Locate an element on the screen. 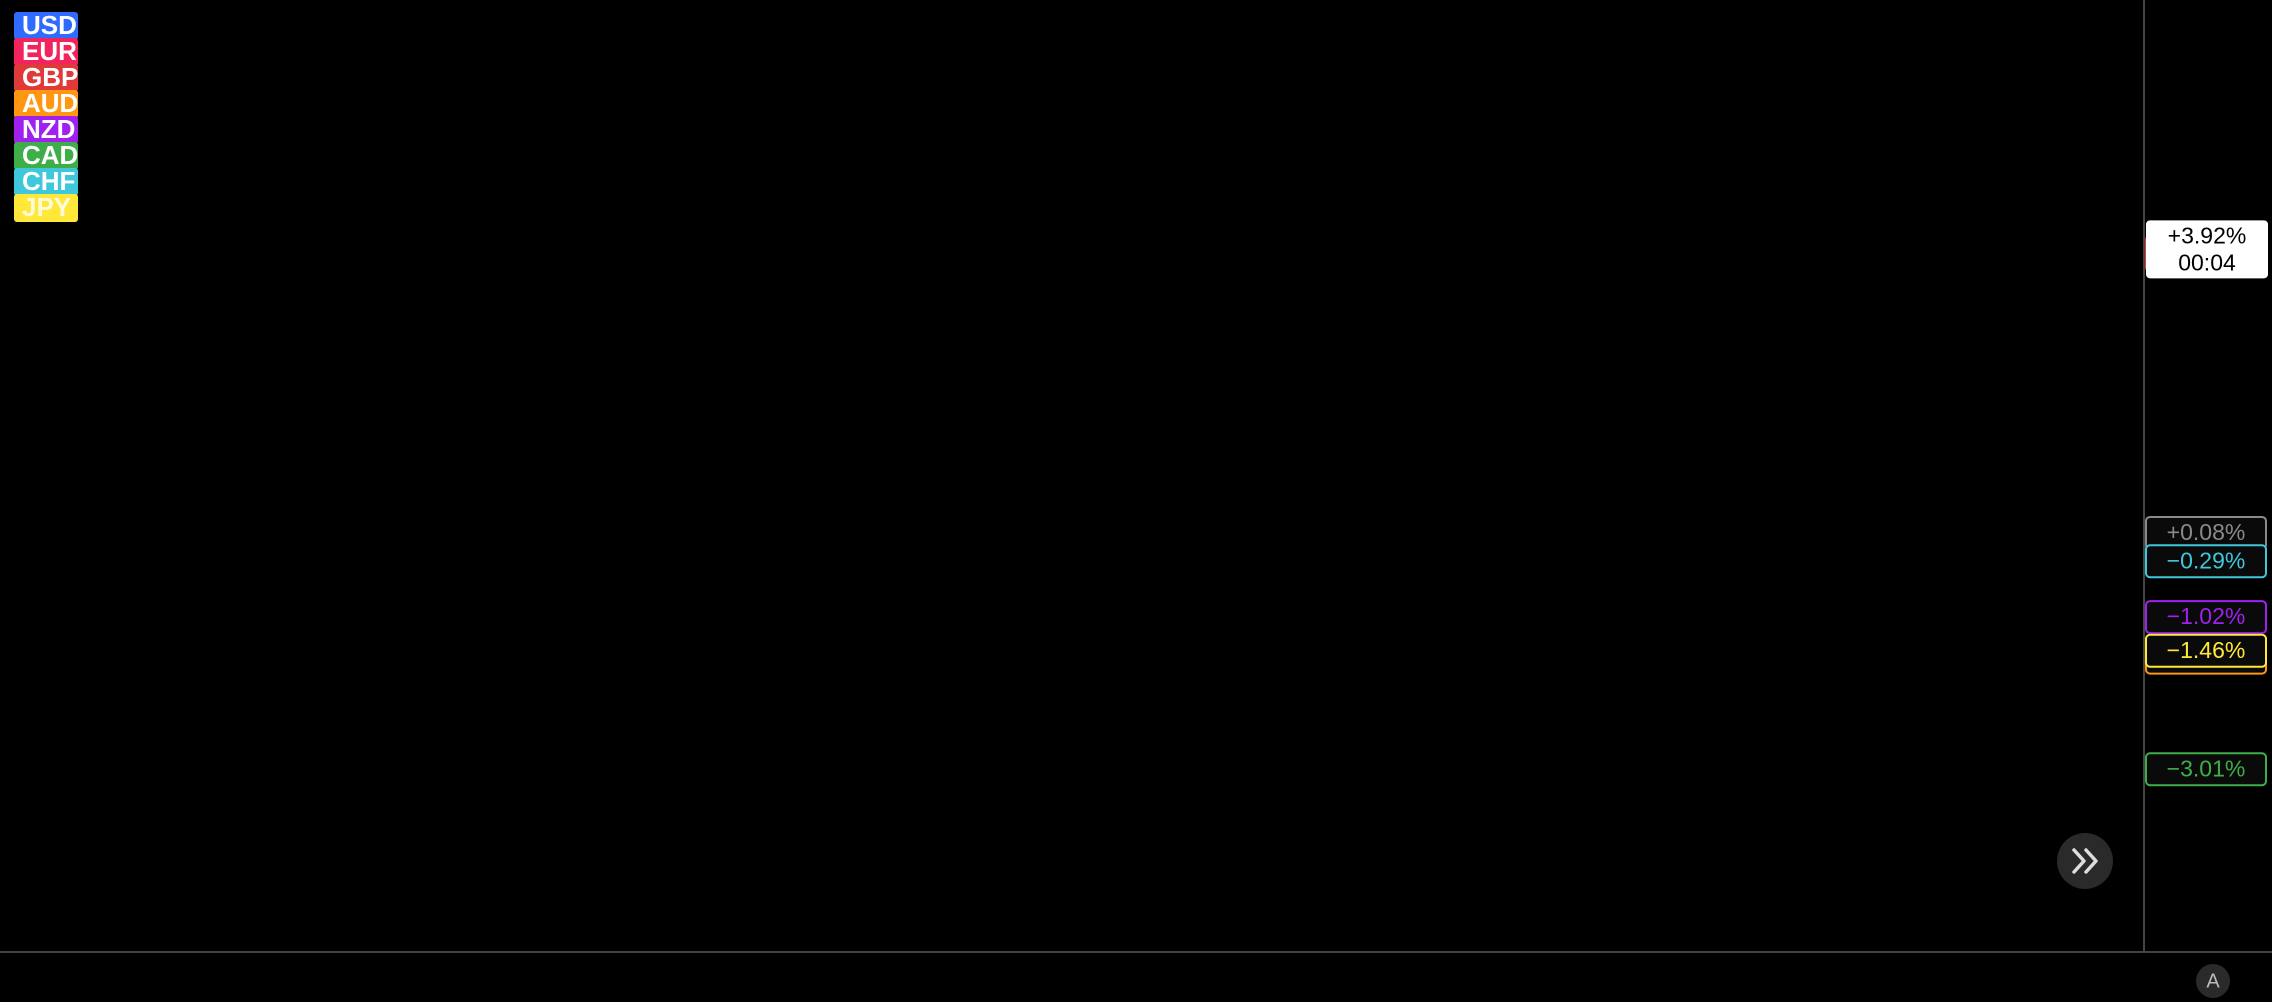  price-badge: +0.08% is located at coordinates (2206, 532).